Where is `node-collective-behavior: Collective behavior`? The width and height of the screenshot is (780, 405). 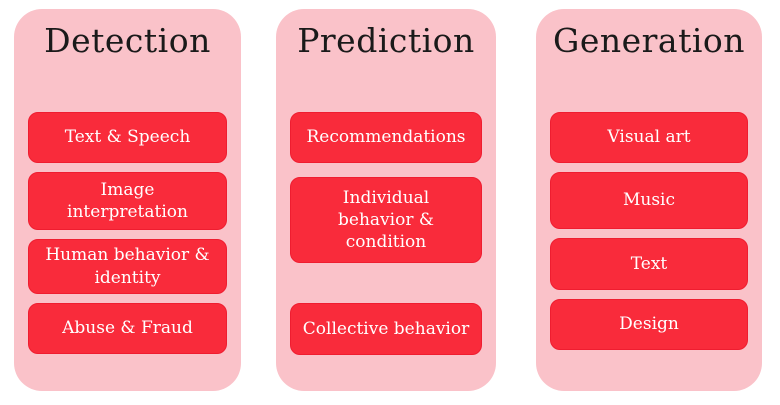
node-collective-behavior: Collective behavior is located at coordinates (386, 329).